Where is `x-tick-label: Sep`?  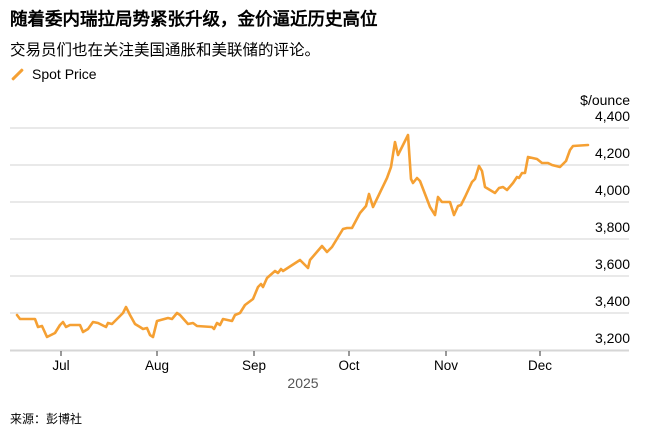
x-tick-label: Sep is located at coordinates (254, 365).